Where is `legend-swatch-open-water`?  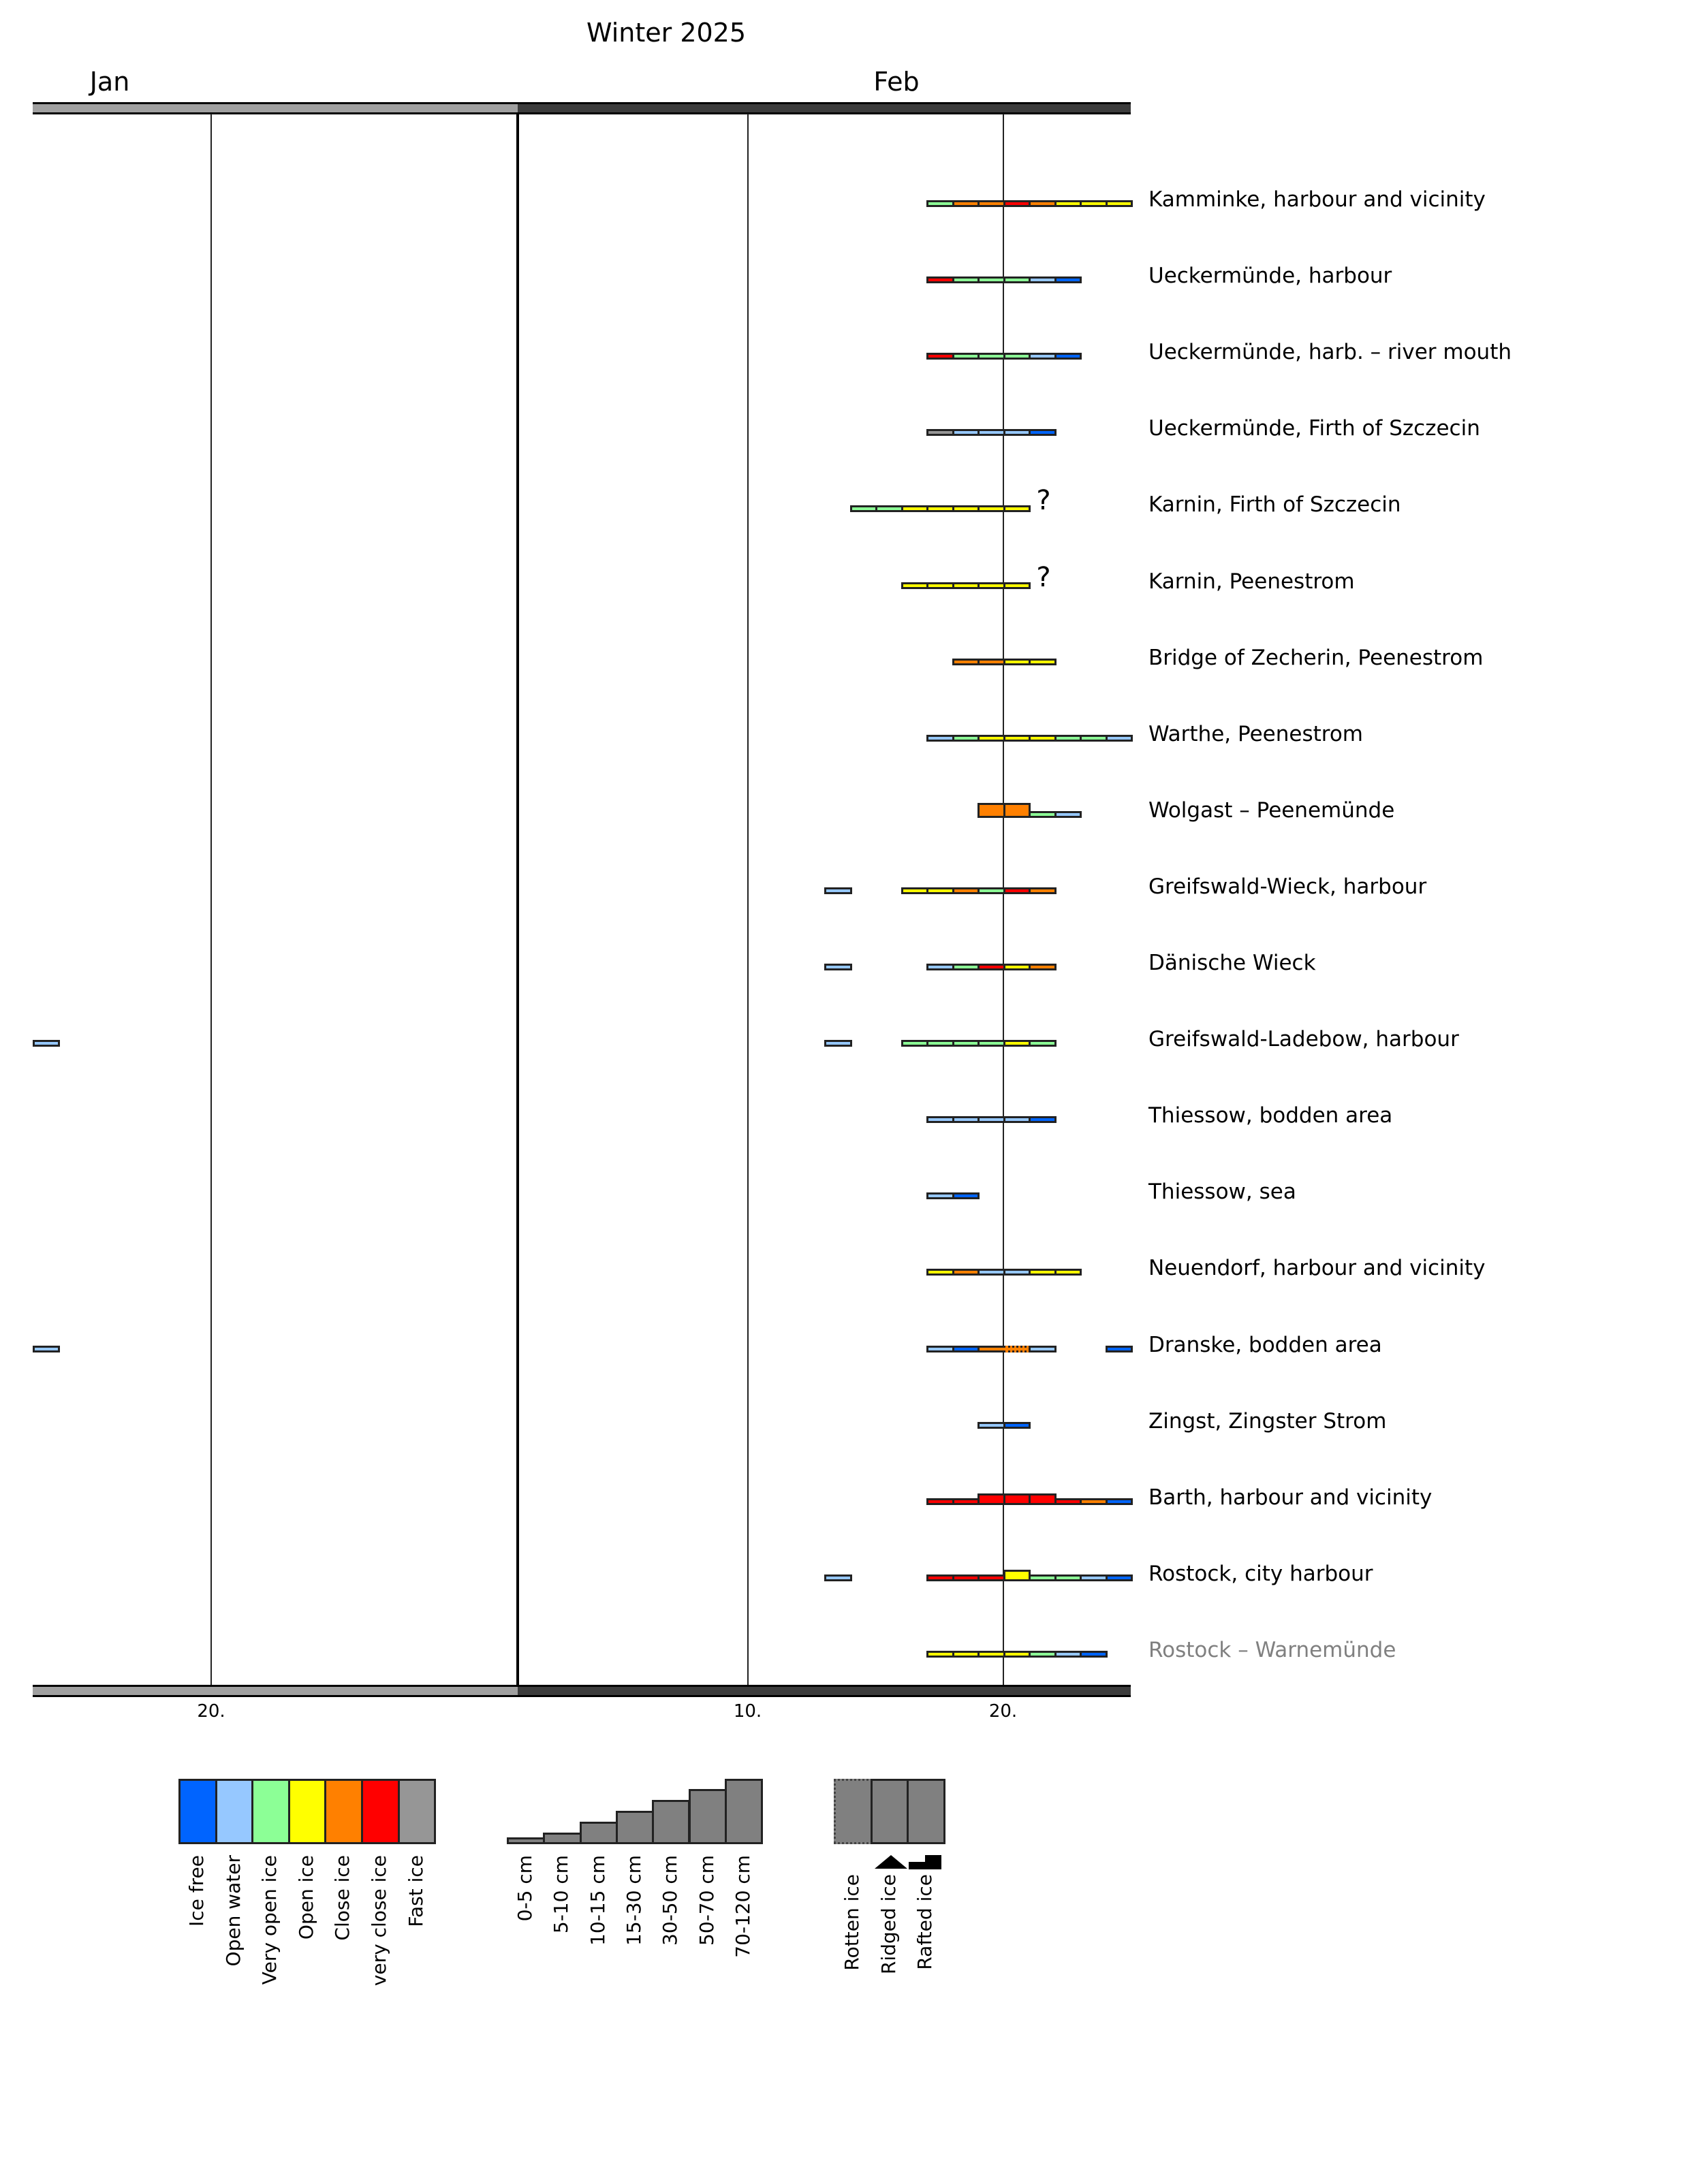
legend-swatch-open-water is located at coordinates (234, 1811).